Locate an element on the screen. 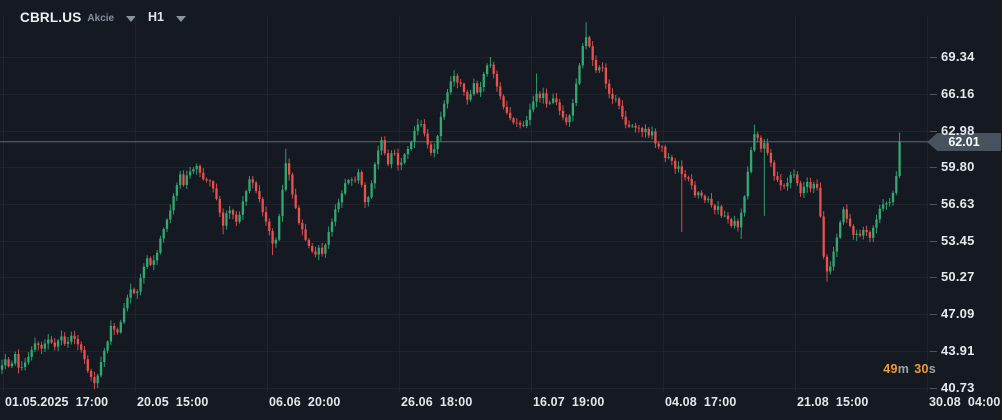  candle-countdown-timer: 49m 30s is located at coordinates (866, 369).